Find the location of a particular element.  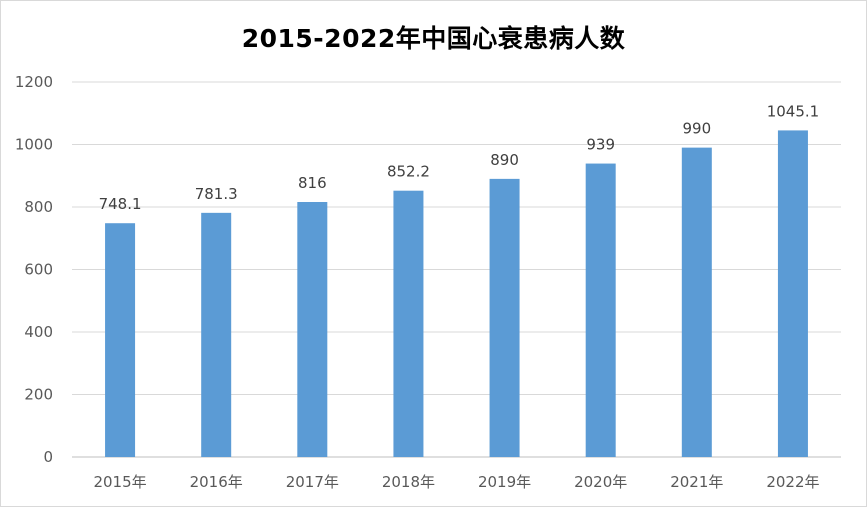

y-tick-label: 400 is located at coordinates (38, 332).